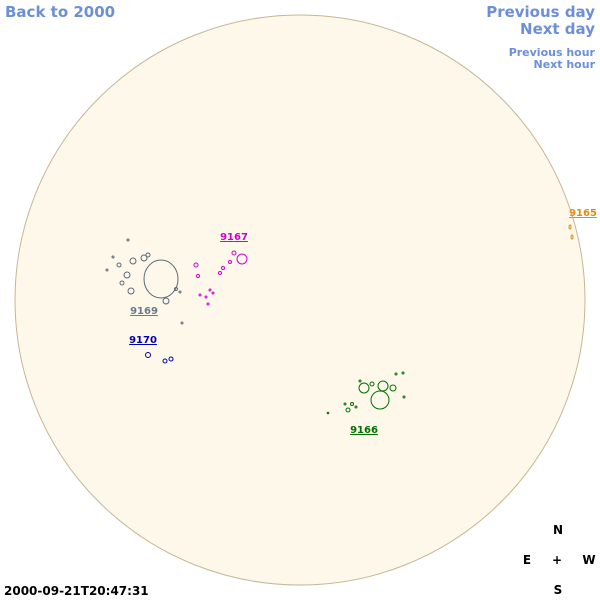 The width and height of the screenshot is (600, 600). I want to click on region-label: 9169, so click(144, 311).